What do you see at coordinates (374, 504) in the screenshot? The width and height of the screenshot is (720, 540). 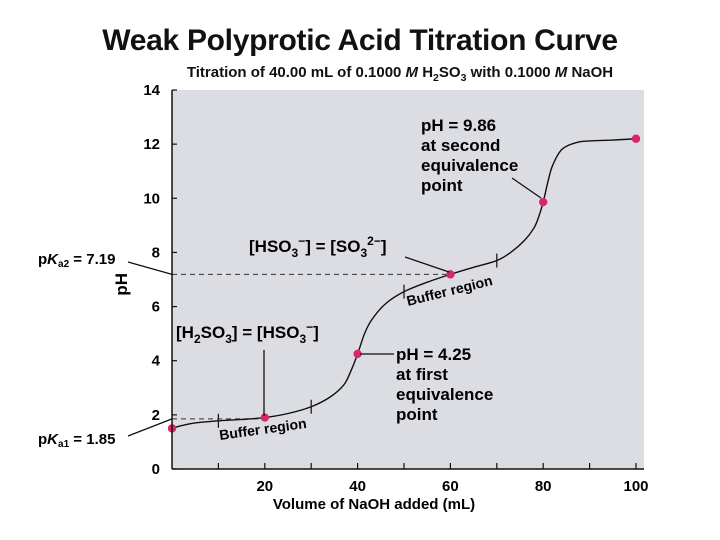 I see `x-axis-label: Volume of NaOH added (mL)` at bounding box center [374, 504].